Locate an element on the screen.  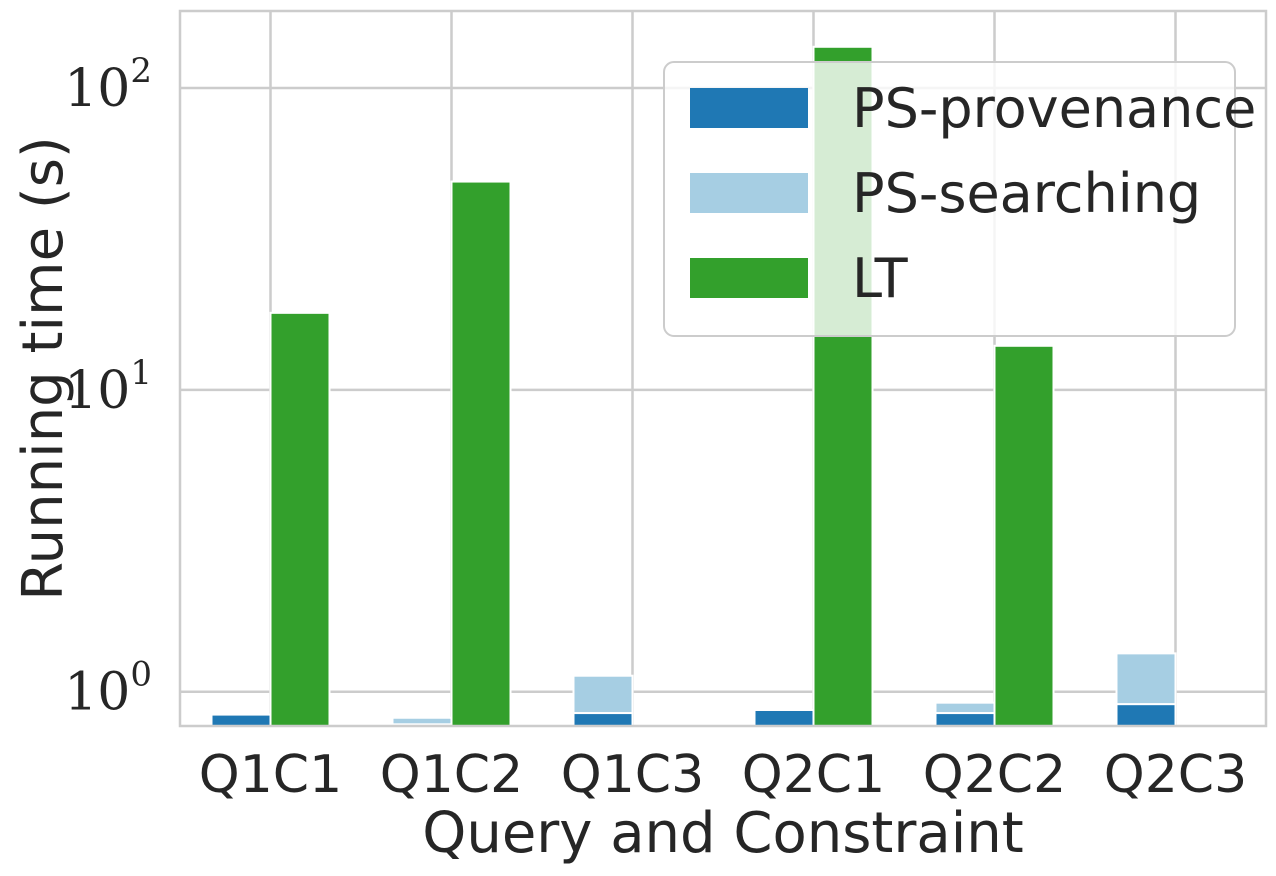
legend-label: LT is located at coordinates (880, 278).